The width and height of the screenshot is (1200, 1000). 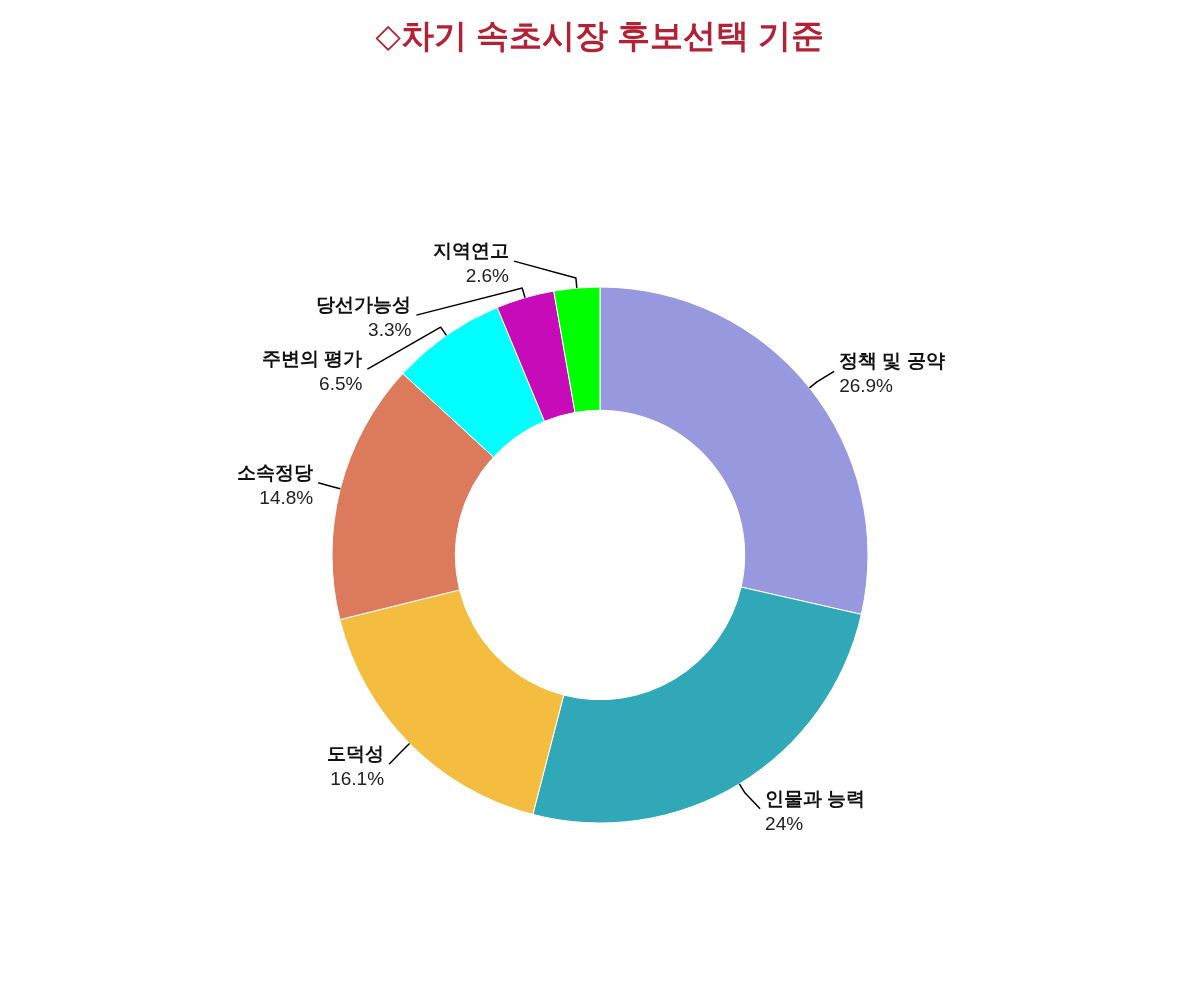 What do you see at coordinates (815, 798) in the screenshot?
I see `category-label: 인물과 능력` at bounding box center [815, 798].